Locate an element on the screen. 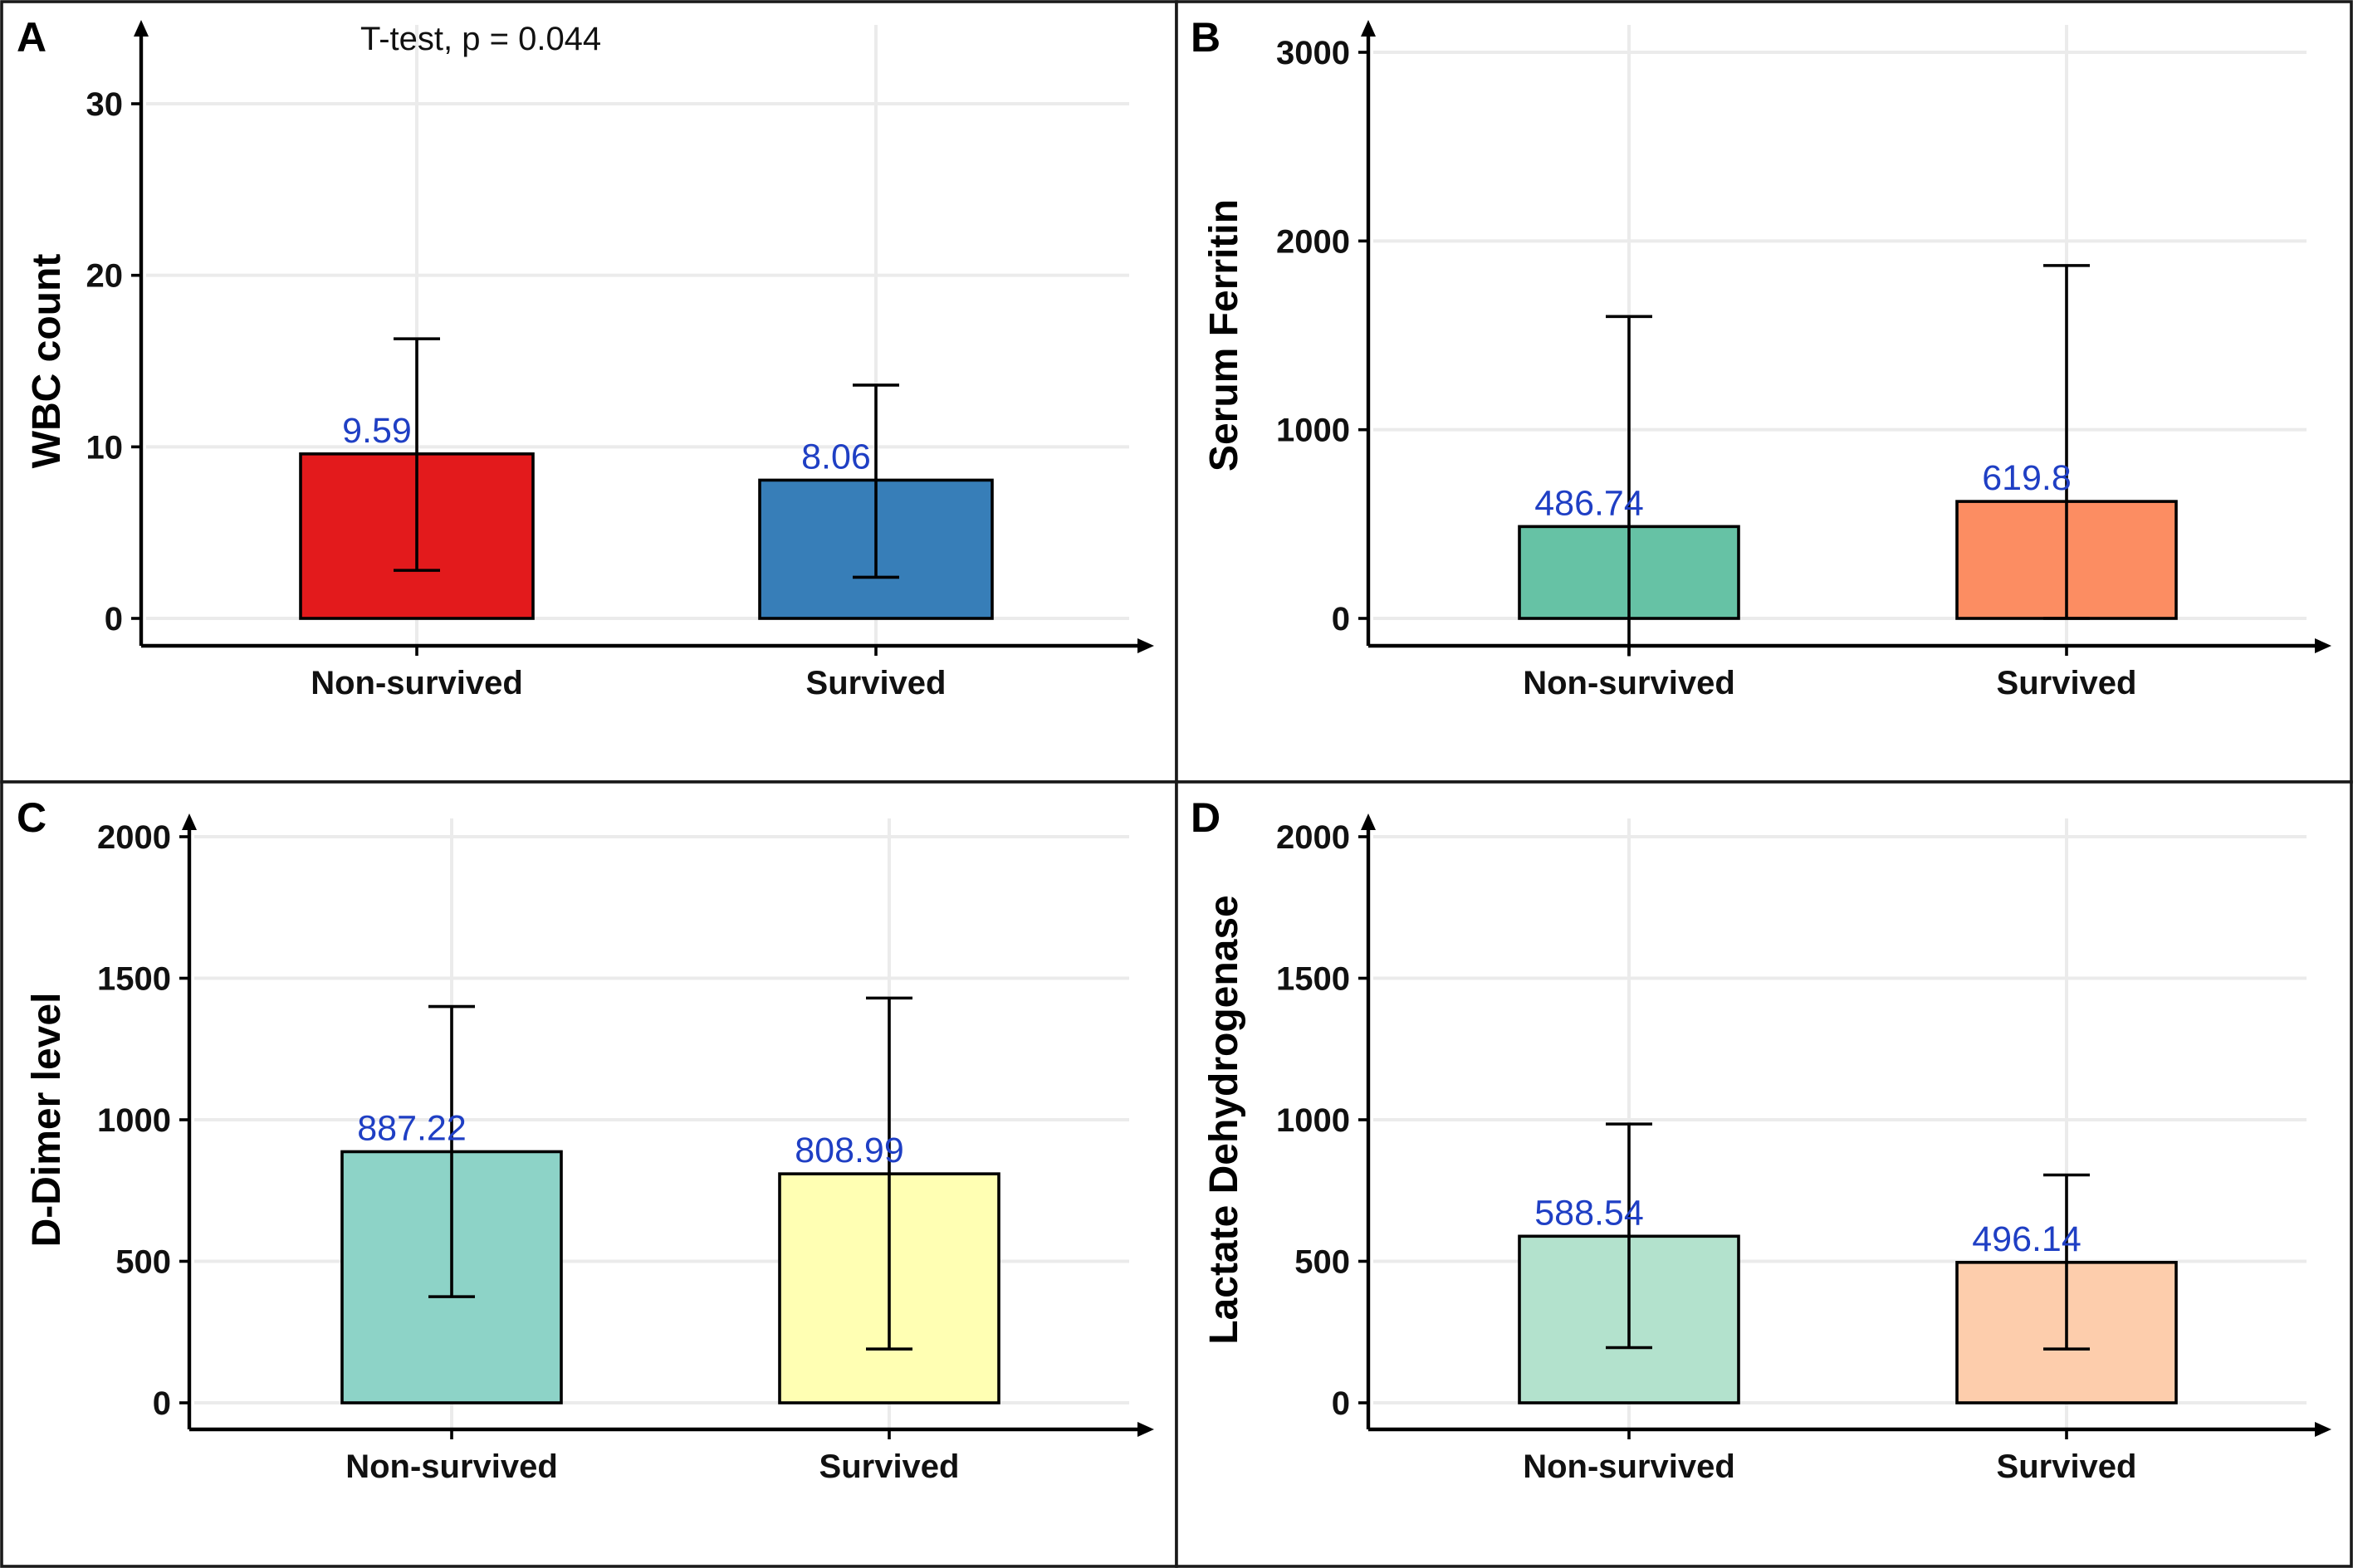 The height and width of the screenshot is (1568, 2353). y-tick-label: 10 is located at coordinates (105, 448).